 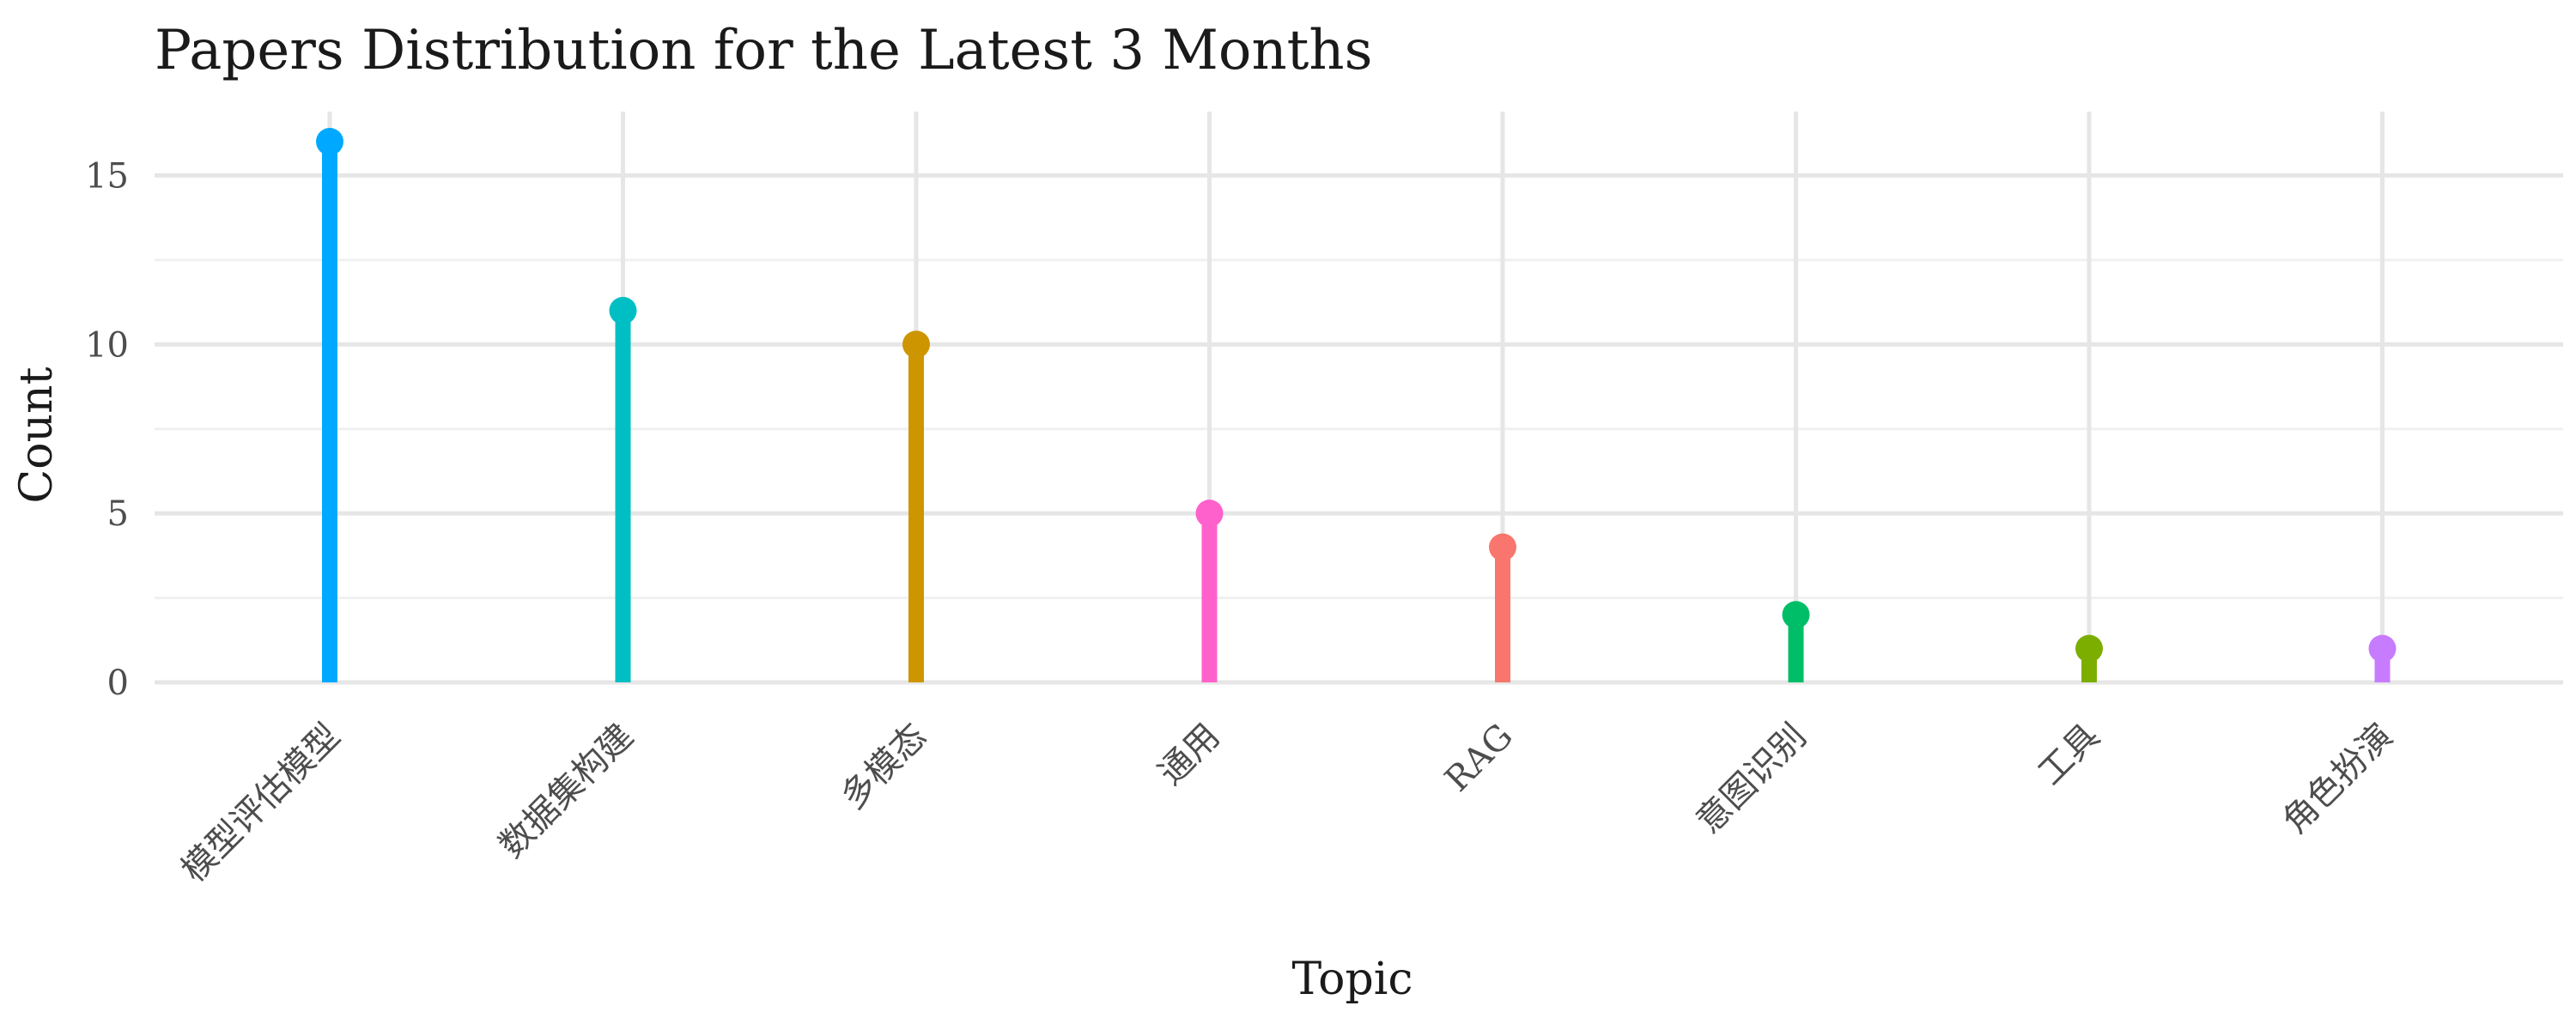 What do you see at coordinates (2069, 755) in the screenshot?
I see `x-tick-label: 工具` at bounding box center [2069, 755].